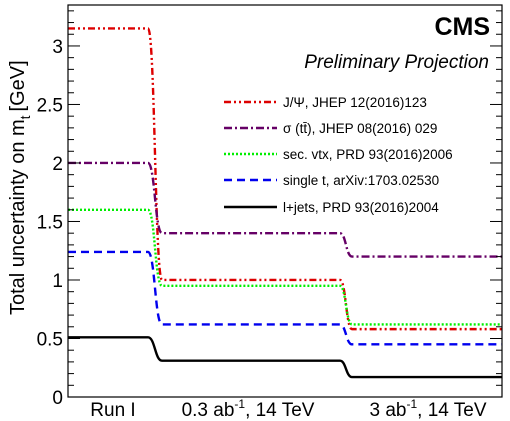  Describe the element at coordinates (360, 128) in the screenshot. I see `legend-label-2: σ (tt̄), JHEP 08(2016) 029` at that location.